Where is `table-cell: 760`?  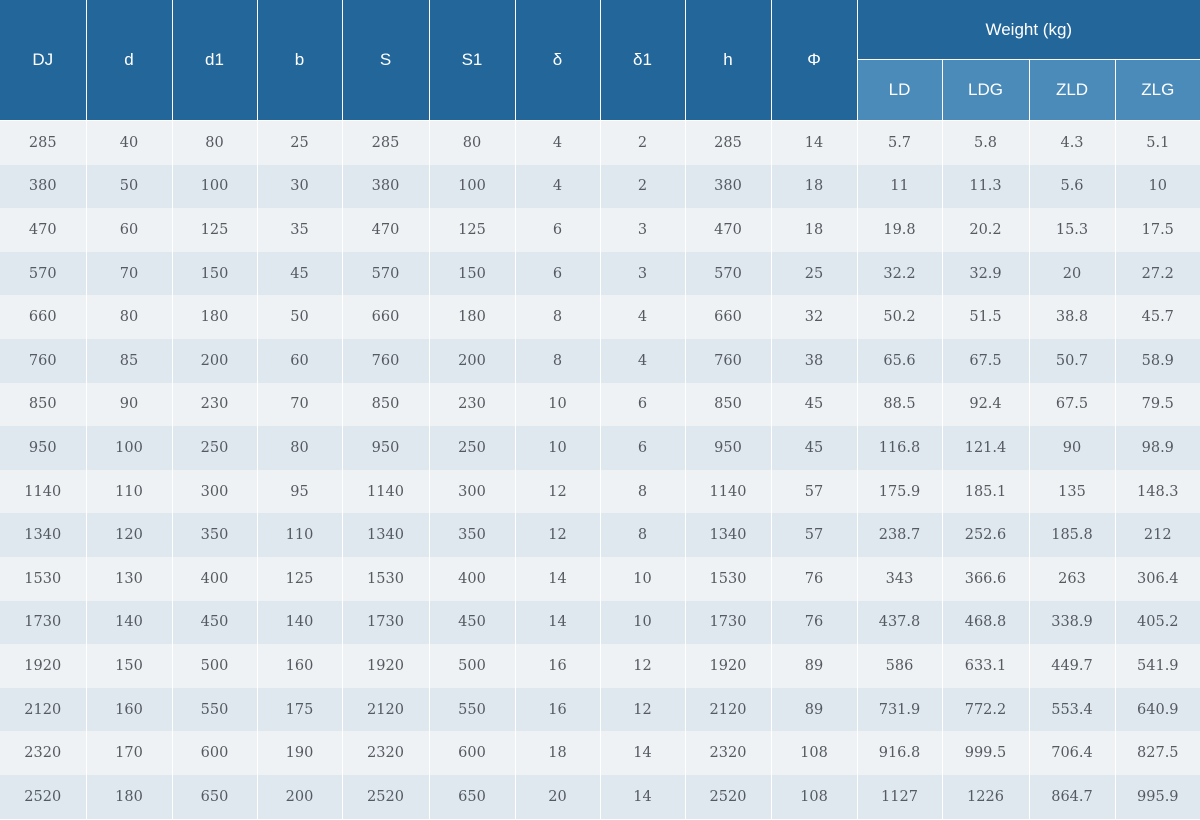
table-cell: 760 is located at coordinates (386, 360).